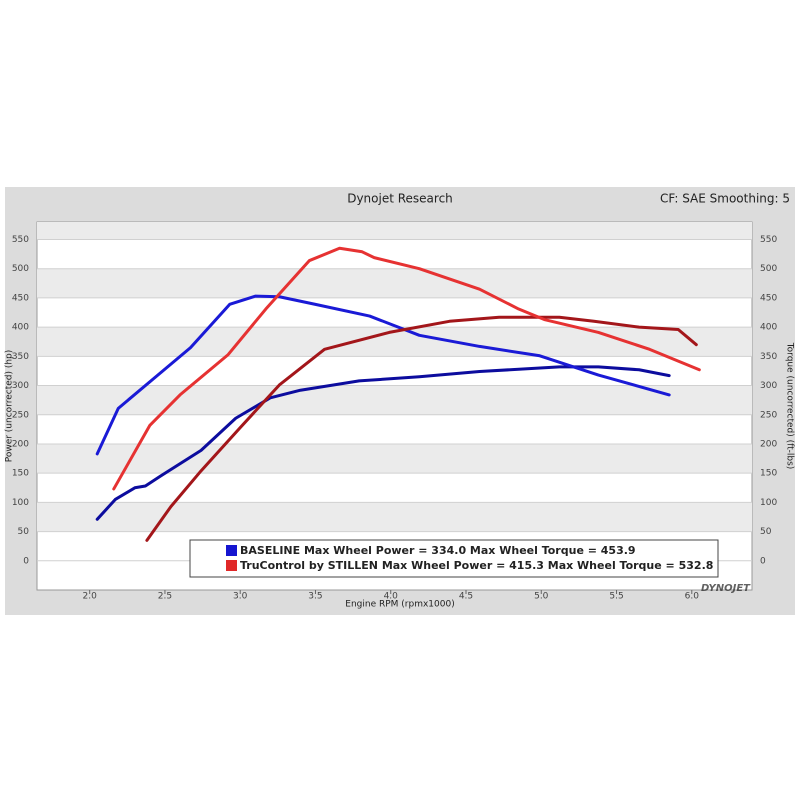 Image resolution: width=800 pixels, height=800 pixels. Describe the element at coordinates (20, 240) in the screenshot. I see `y-tick-label: 550` at that location.